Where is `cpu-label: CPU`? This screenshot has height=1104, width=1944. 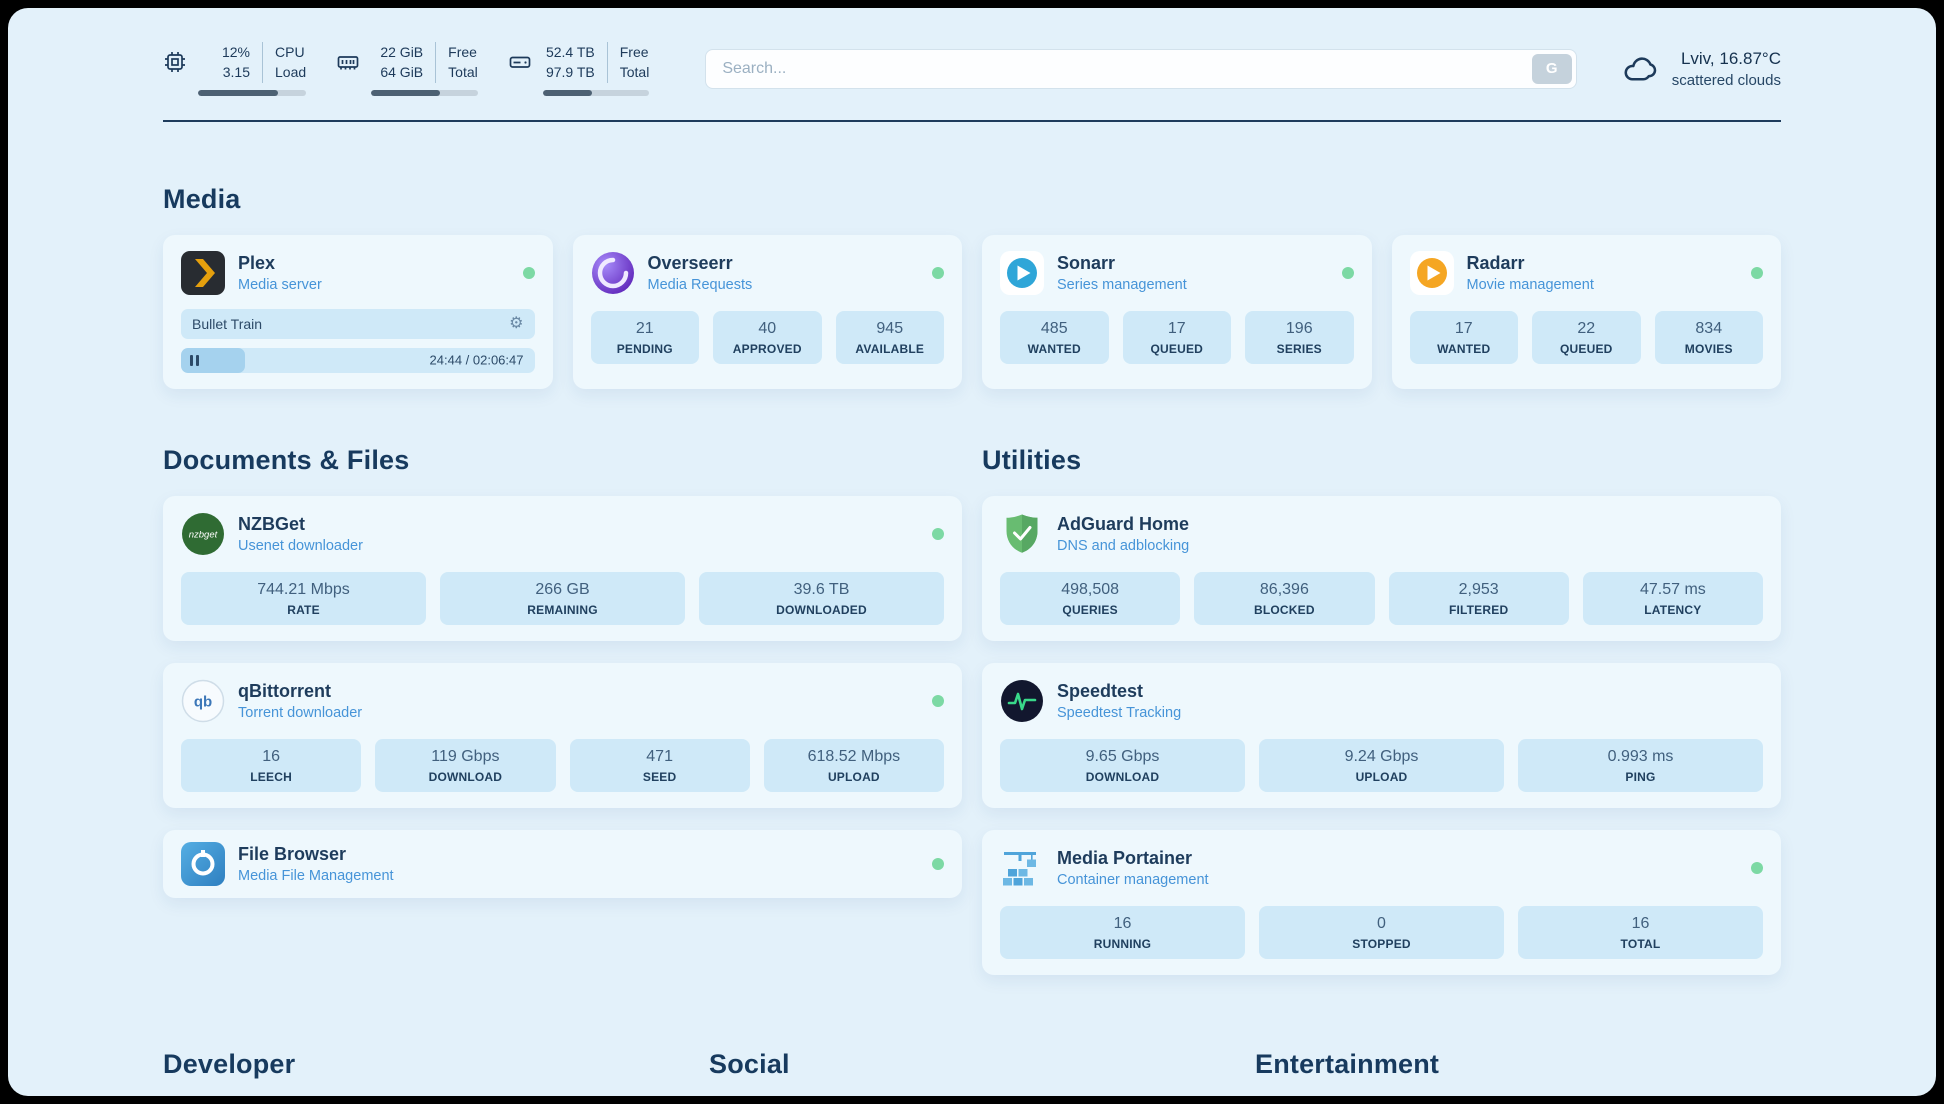 cpu-label: CPU is located at coordinates (290, 52).